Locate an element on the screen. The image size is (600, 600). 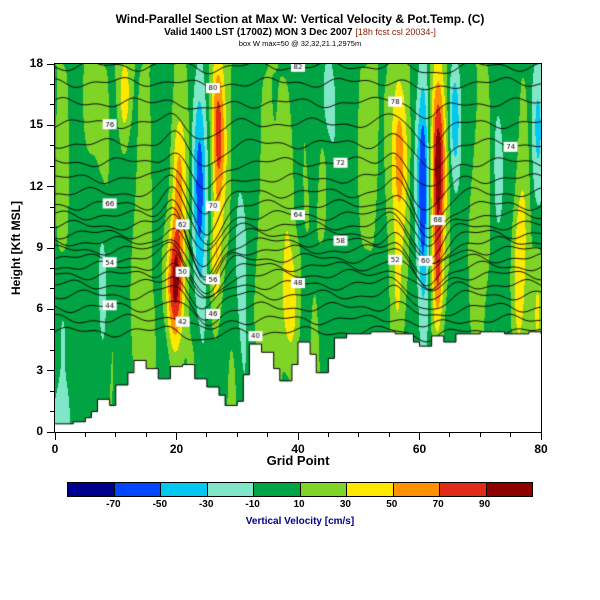
colorbar-tick-label: 90 is located at coordinates (485, 504).